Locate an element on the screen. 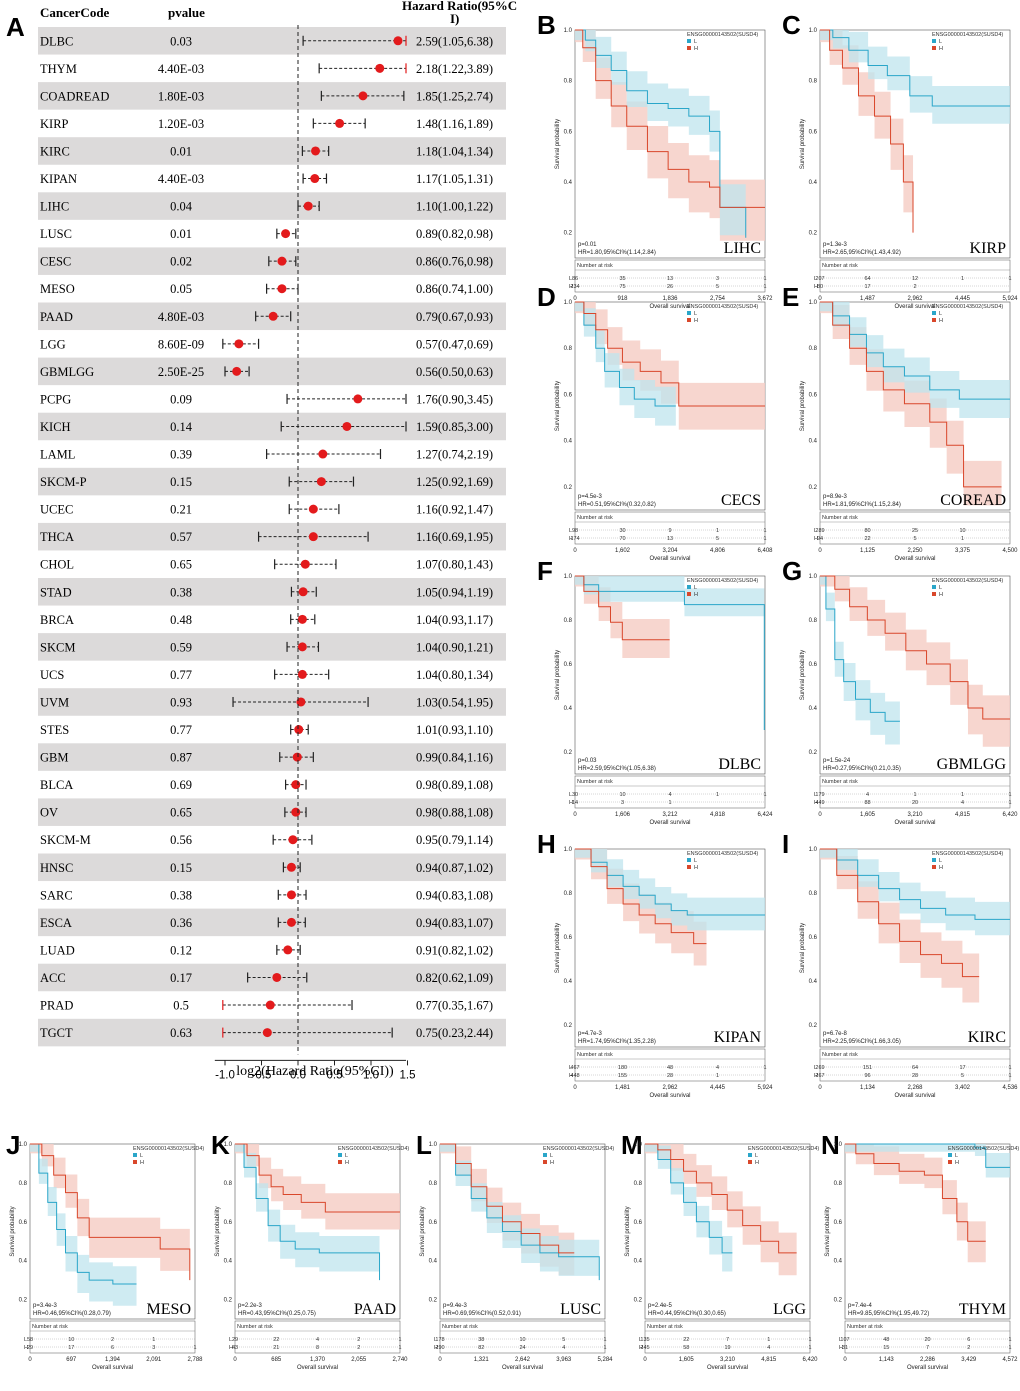  cancer-code-label: SKCM-M is located at coordinates (65, 840).